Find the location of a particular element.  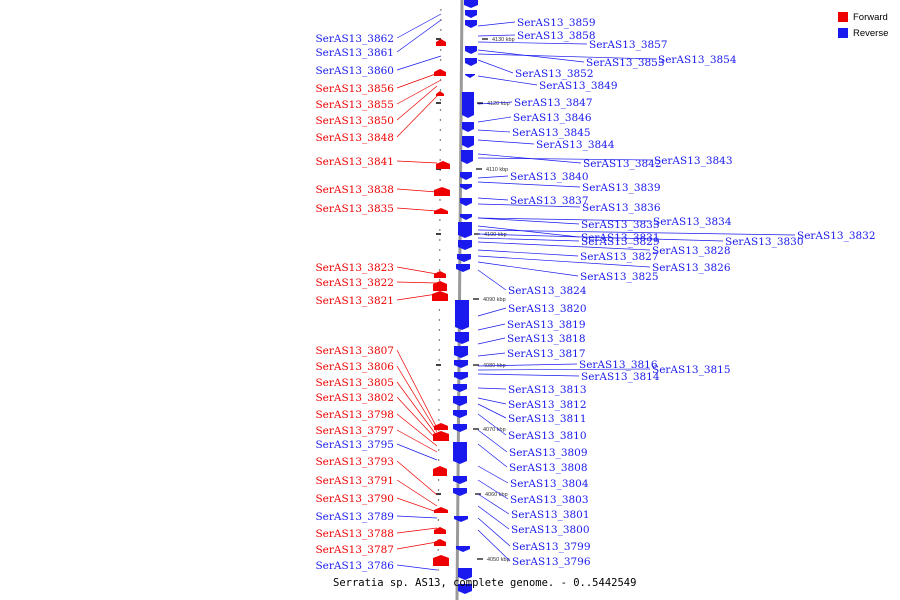

reverse-gene-label-seras13-3859: SerAS13_3859 is located at coordinates (556, 23).